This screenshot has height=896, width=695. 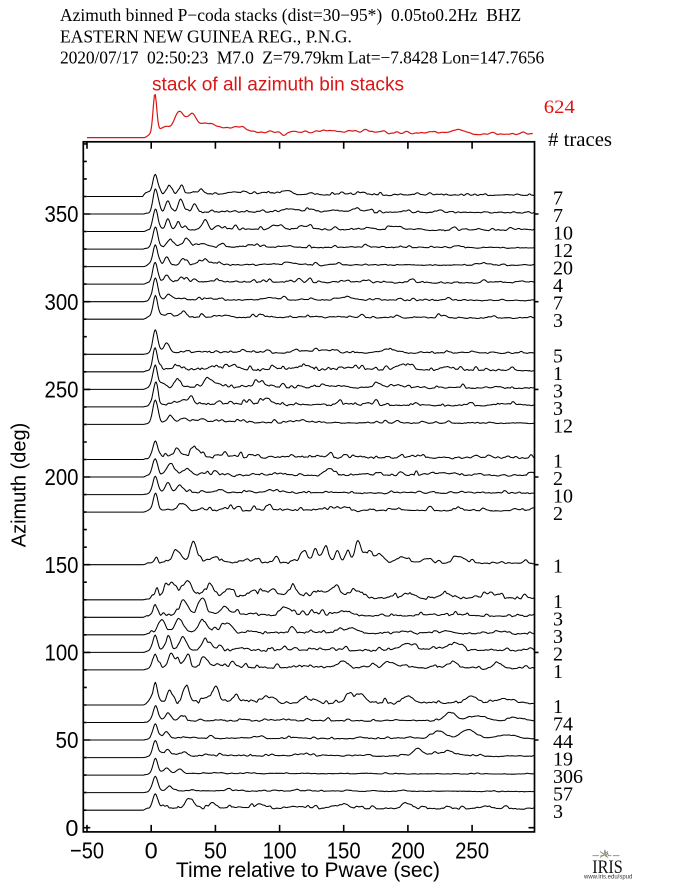 I want to click on svg-text: 44, so click(x=563, y=742).